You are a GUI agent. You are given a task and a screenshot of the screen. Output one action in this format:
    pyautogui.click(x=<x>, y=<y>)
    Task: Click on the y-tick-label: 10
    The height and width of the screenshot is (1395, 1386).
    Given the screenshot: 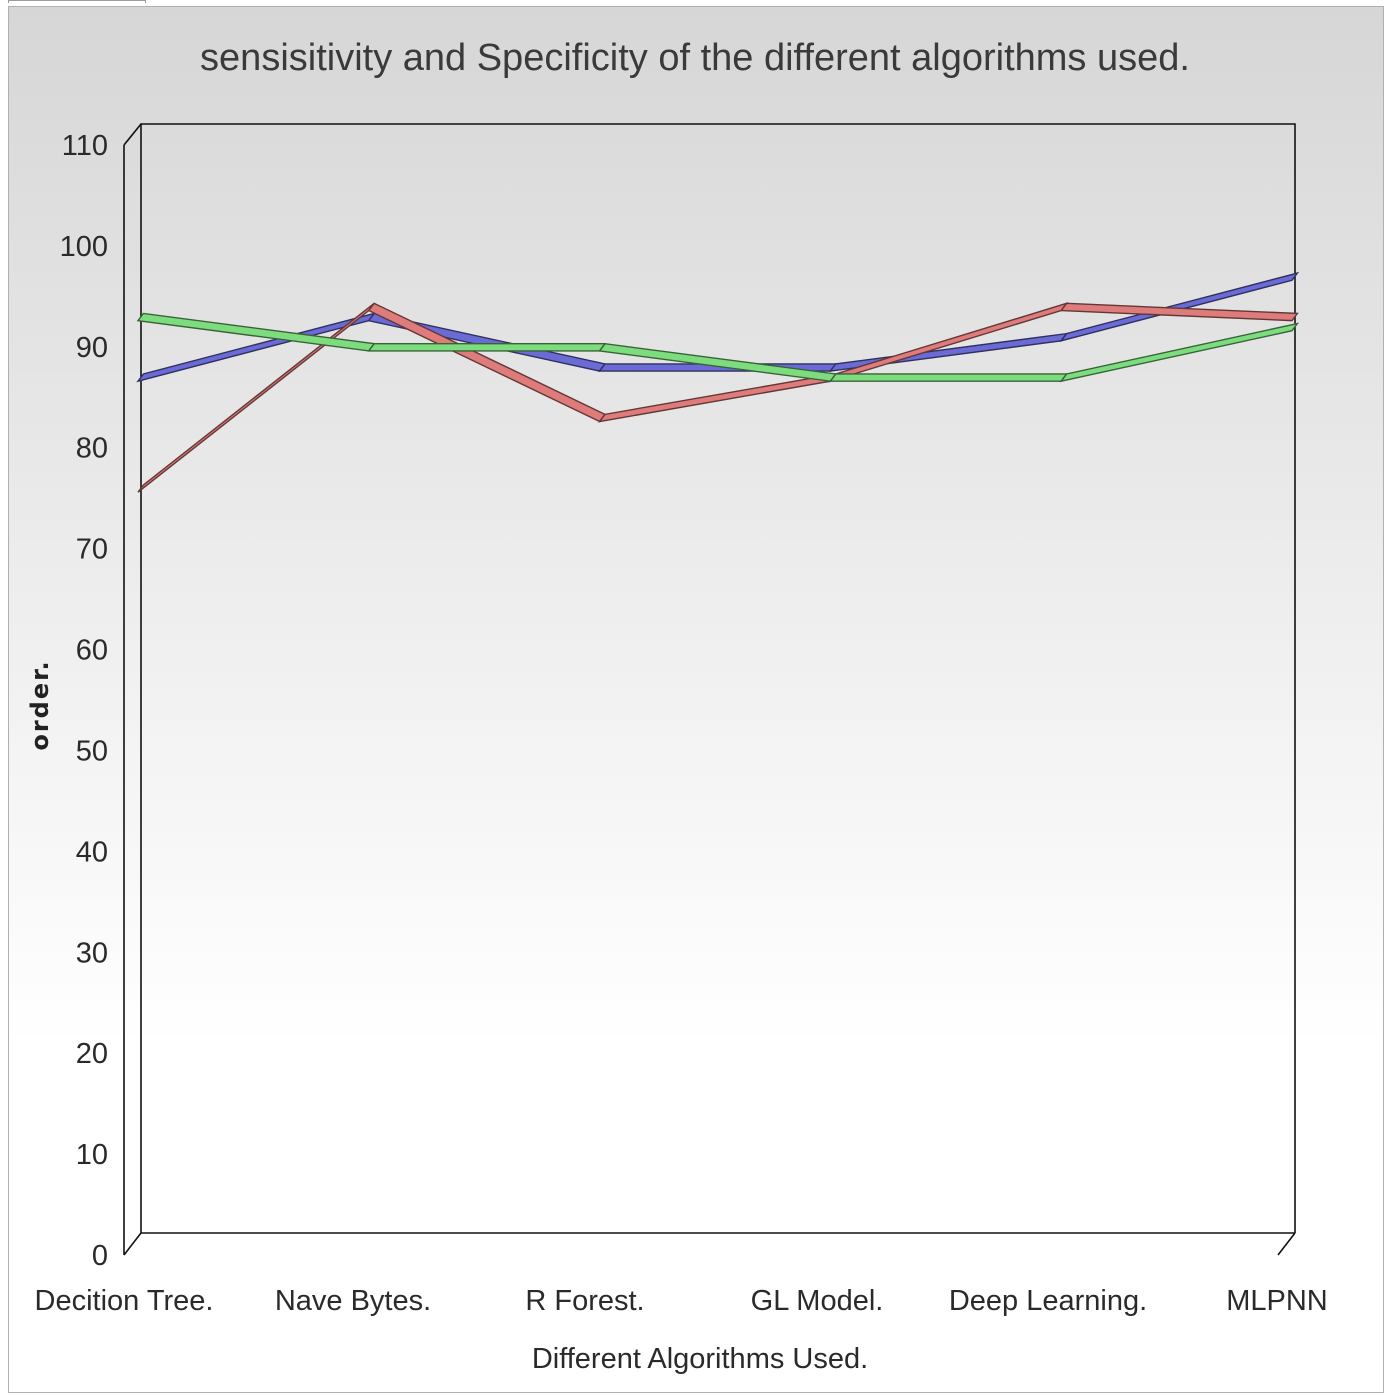 What is the action you would take?
    pyautogui.click(x=92, y=1155)
    